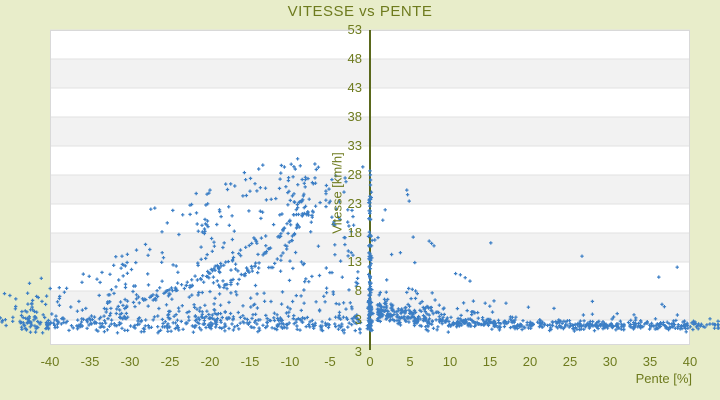 The width and height of the screenshot is (720, 400). What do you see at coordinates (360, 11) in the screenshot?
I see `chart-title: VITESSE vs PENTE` at bounding box center [360, 11].